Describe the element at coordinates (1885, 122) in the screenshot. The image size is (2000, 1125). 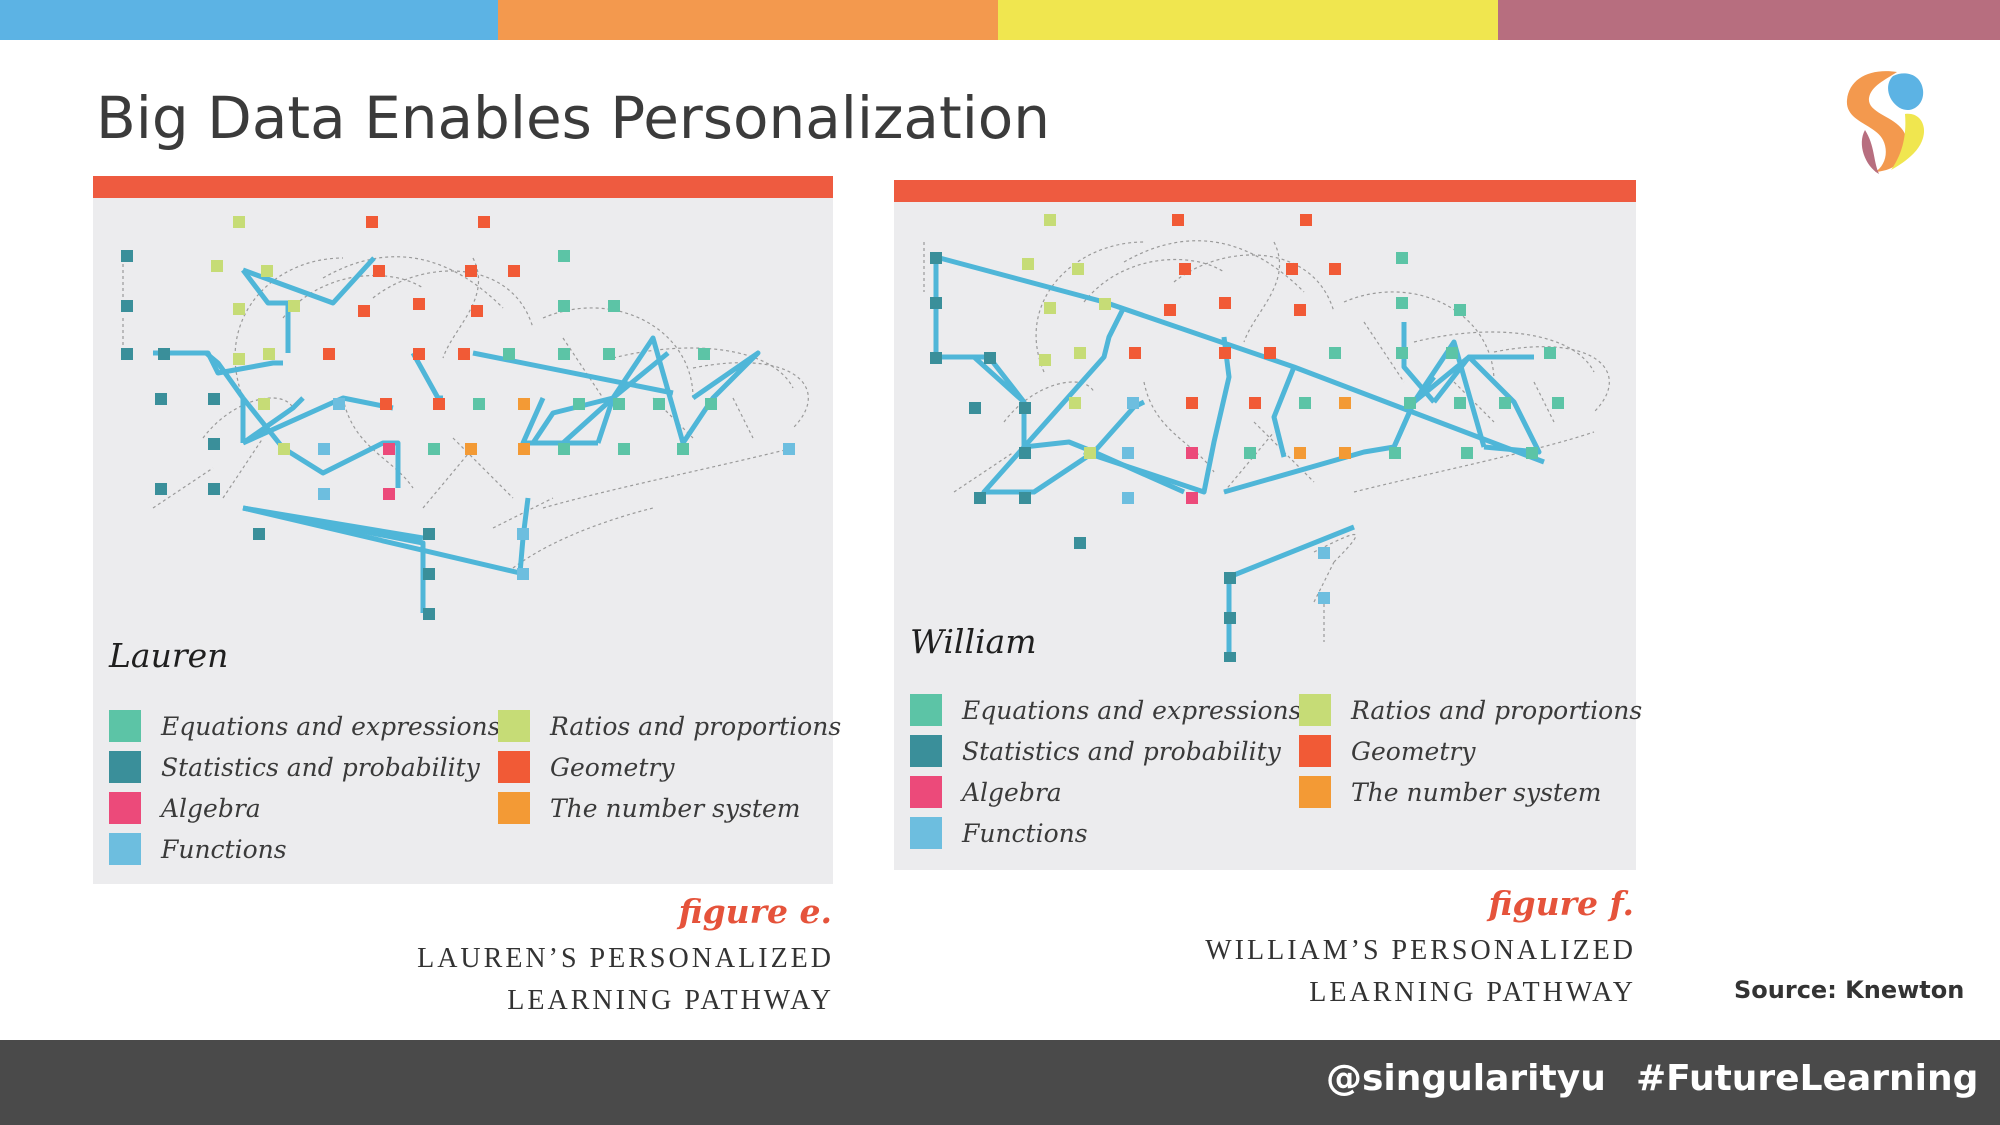
I see `singularity-logo-icon` at that location.